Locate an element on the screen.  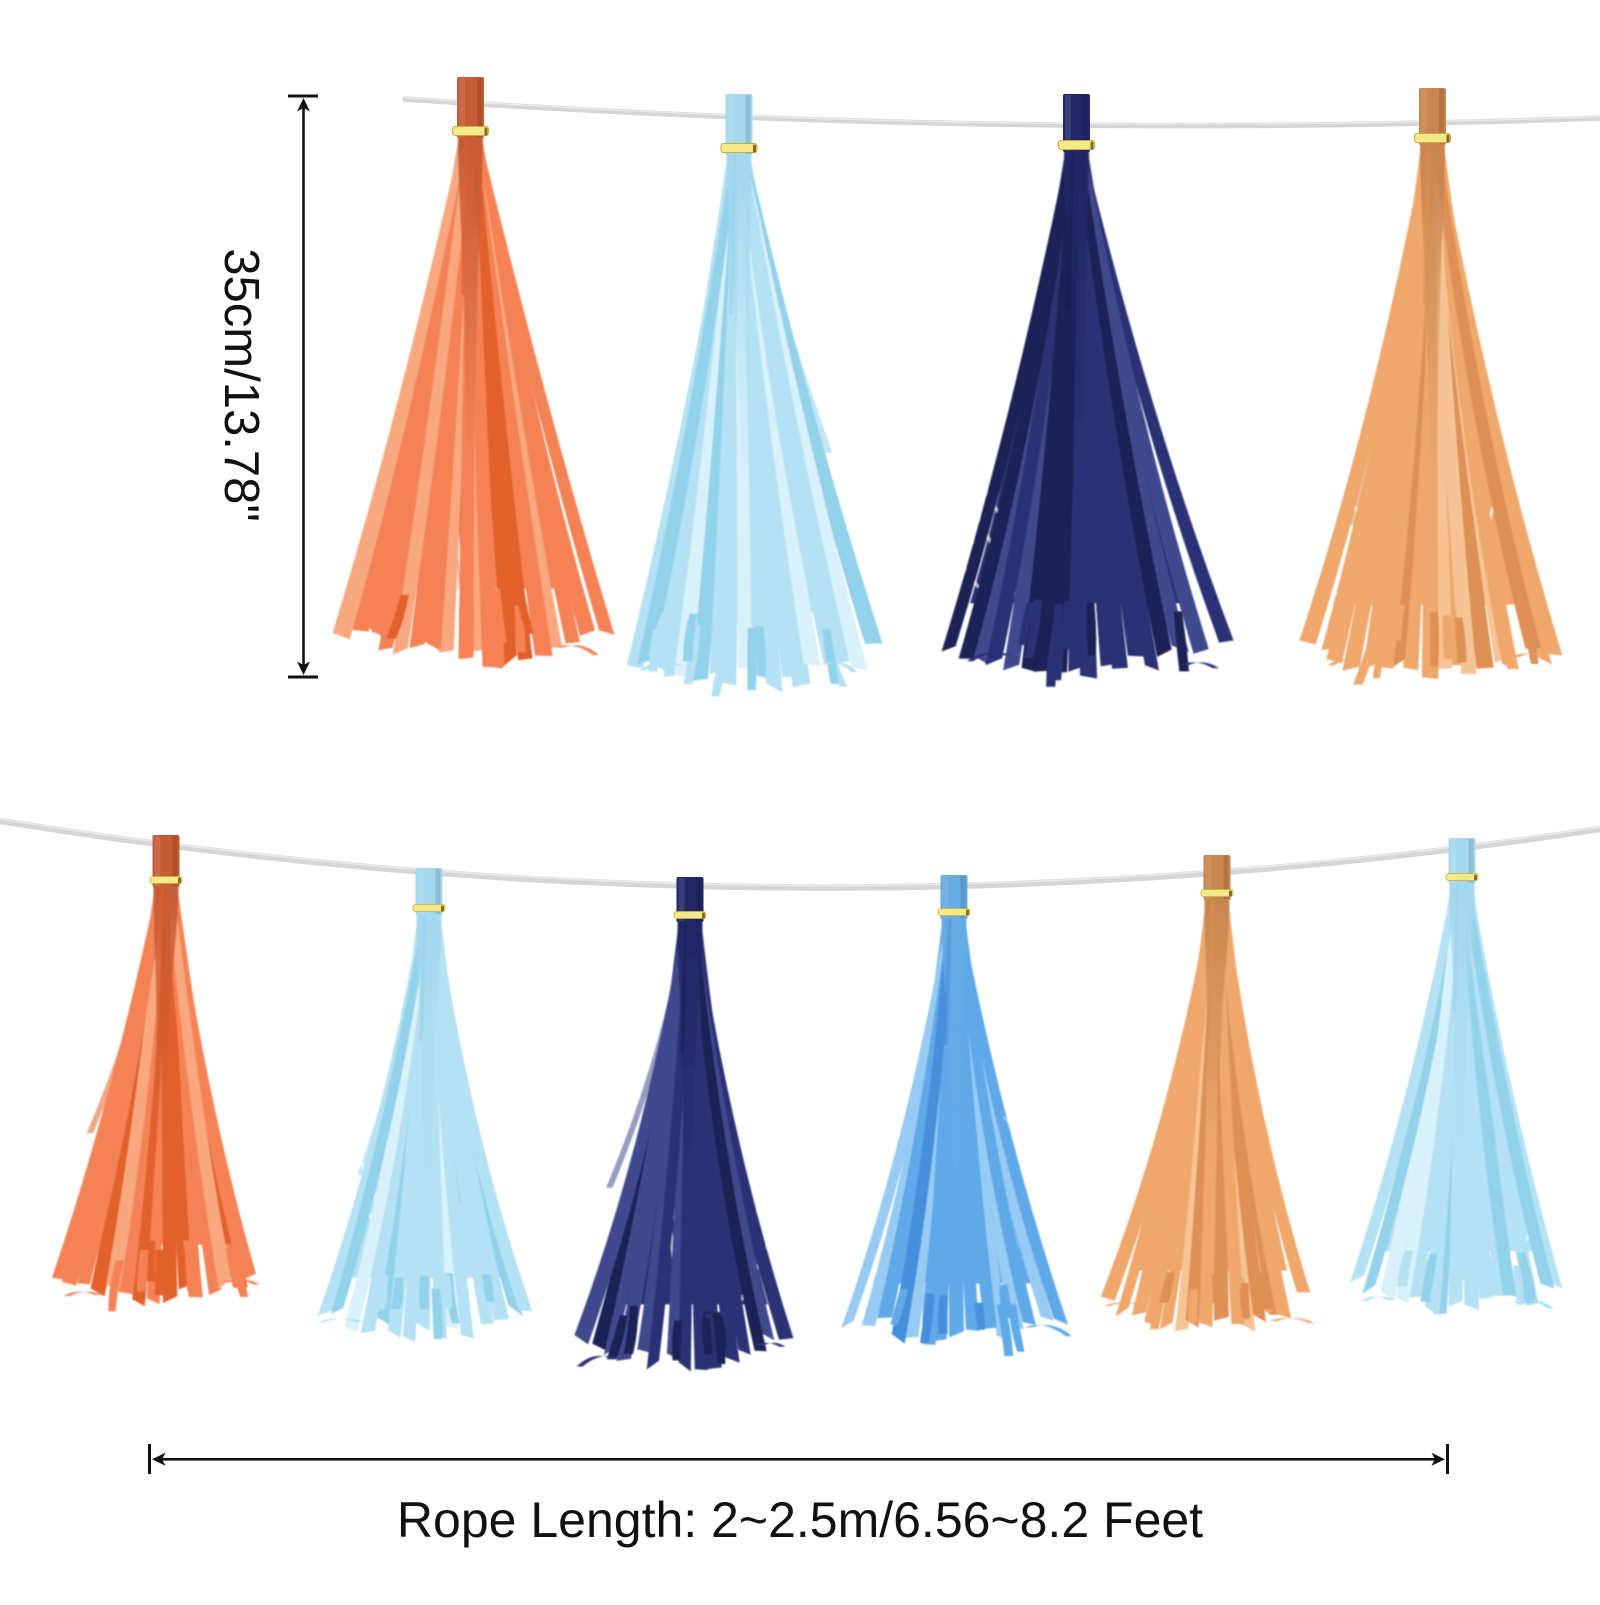
svg-text: 35cm/13.78" is located at coordinates (241, 384).